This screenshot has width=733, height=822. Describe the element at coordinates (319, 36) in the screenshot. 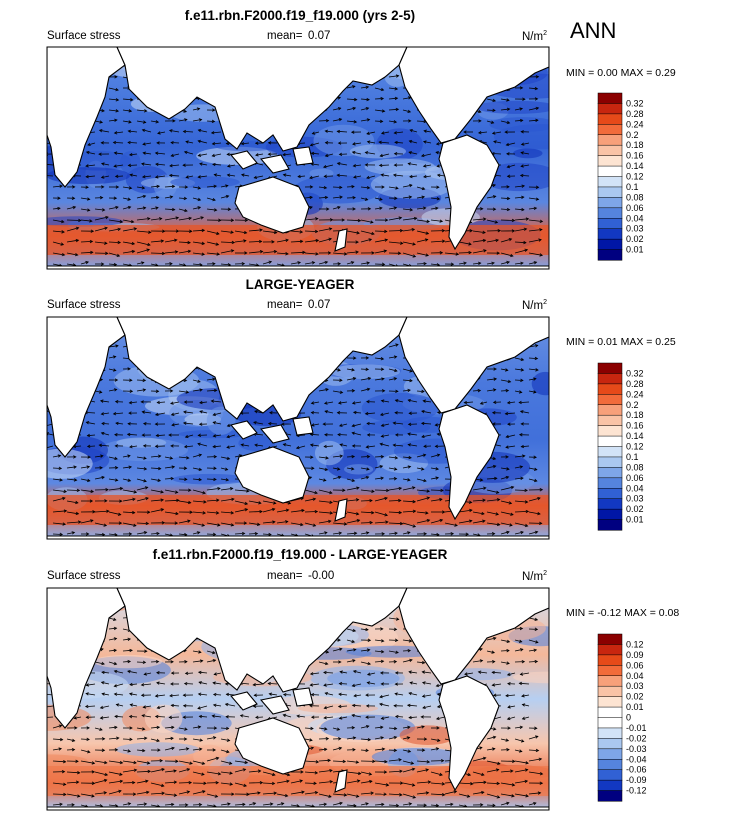

I see `panel-1-mean-value: 0.07` at that location.